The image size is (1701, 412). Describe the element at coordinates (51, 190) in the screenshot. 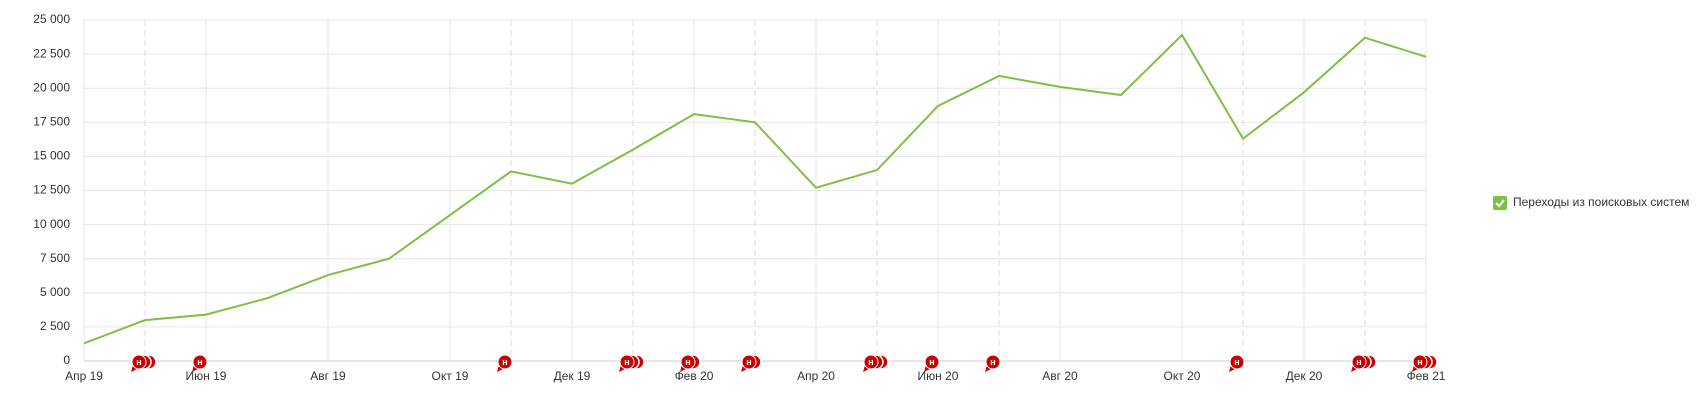

I see `y-tick-label: 12 500` at that location.